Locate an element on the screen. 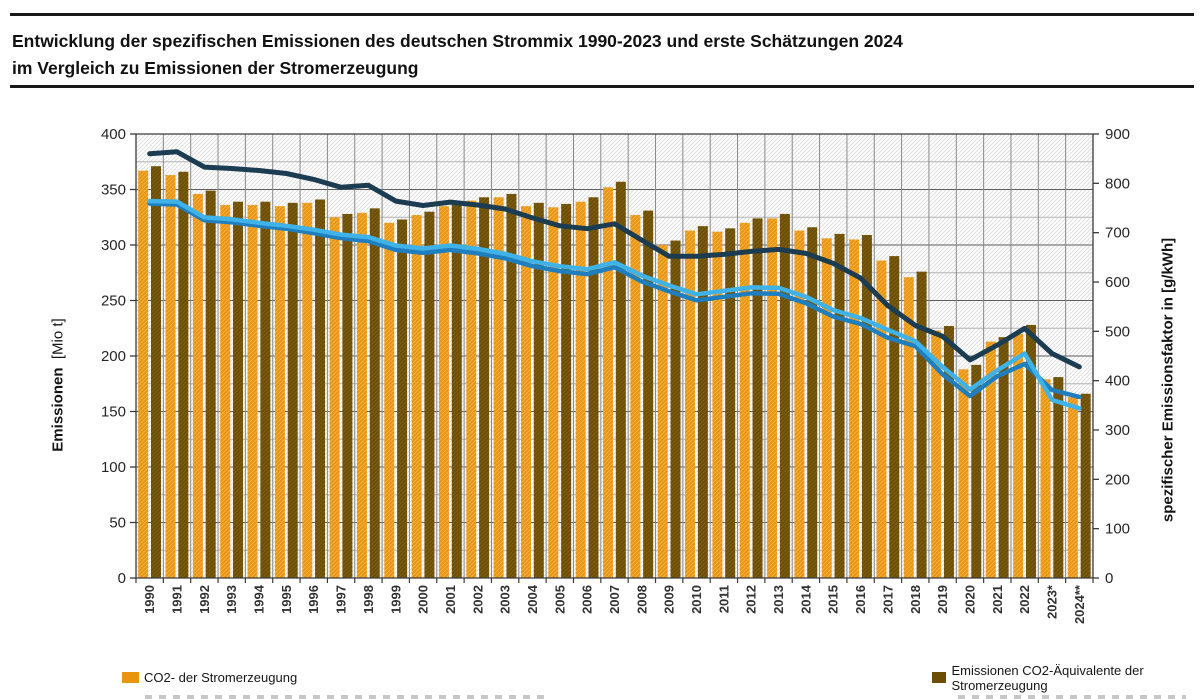 This screenshot has height=699, width=1200. x-tick-2004: 2004 is located at coordinates (532, 599).